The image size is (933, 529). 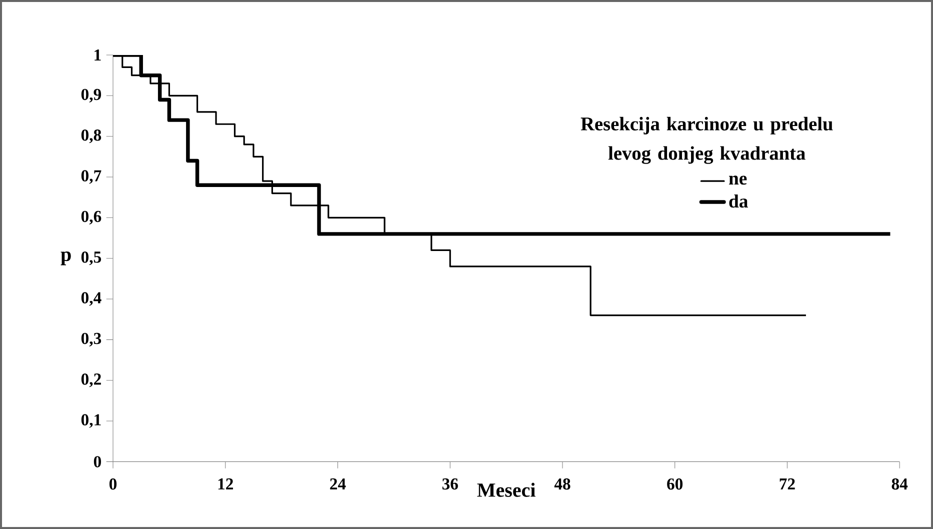 I want to click on x-axis-title: Meseci, so click(x=506, y=489).